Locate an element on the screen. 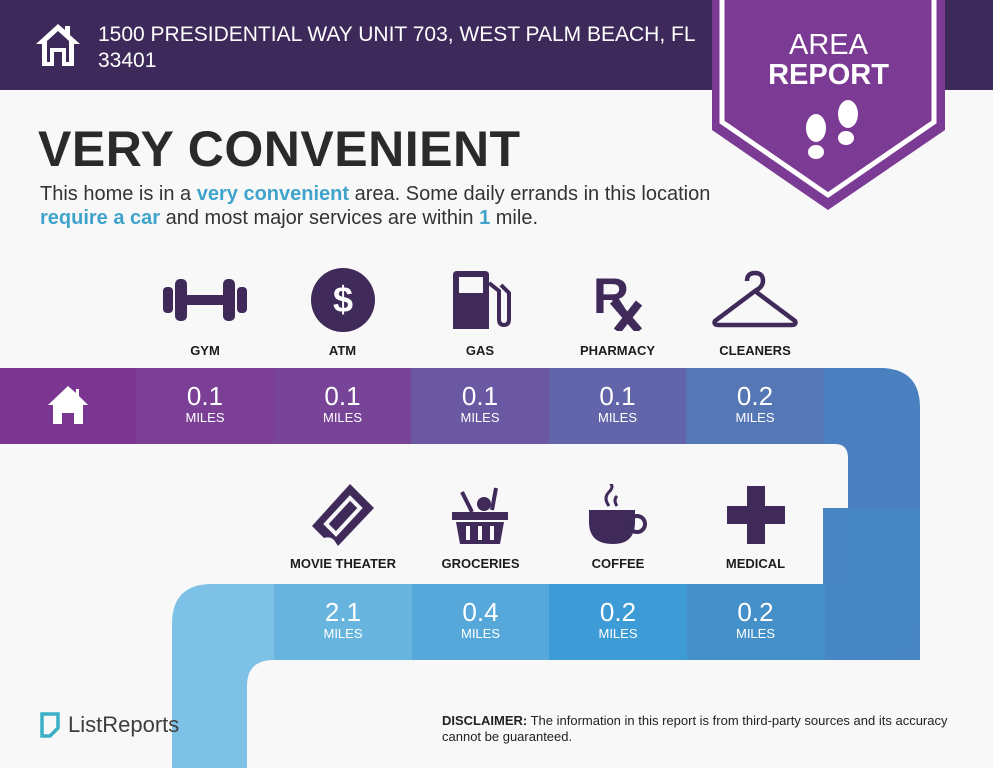  logo-icon is located at coordinates (50, 725).